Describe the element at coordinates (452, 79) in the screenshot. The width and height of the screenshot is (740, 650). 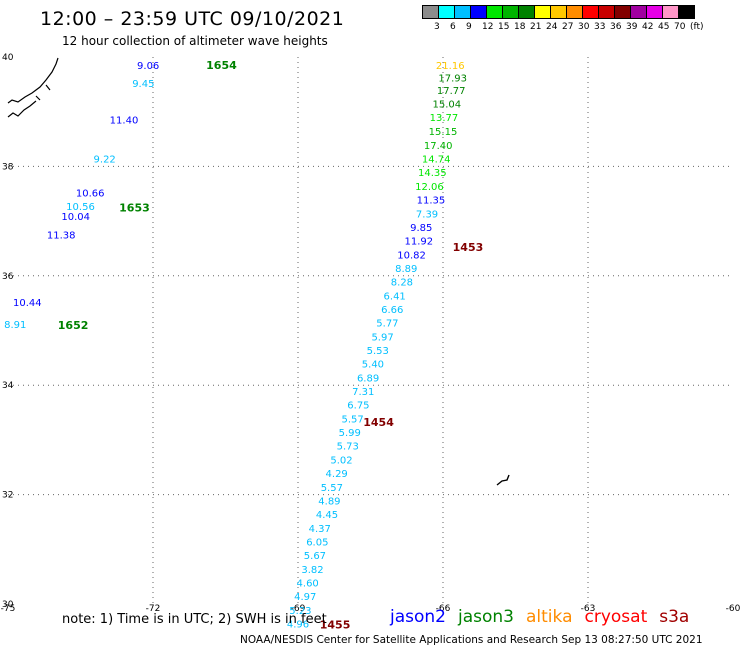
I see `wave-height-value: 17.93` at that location.